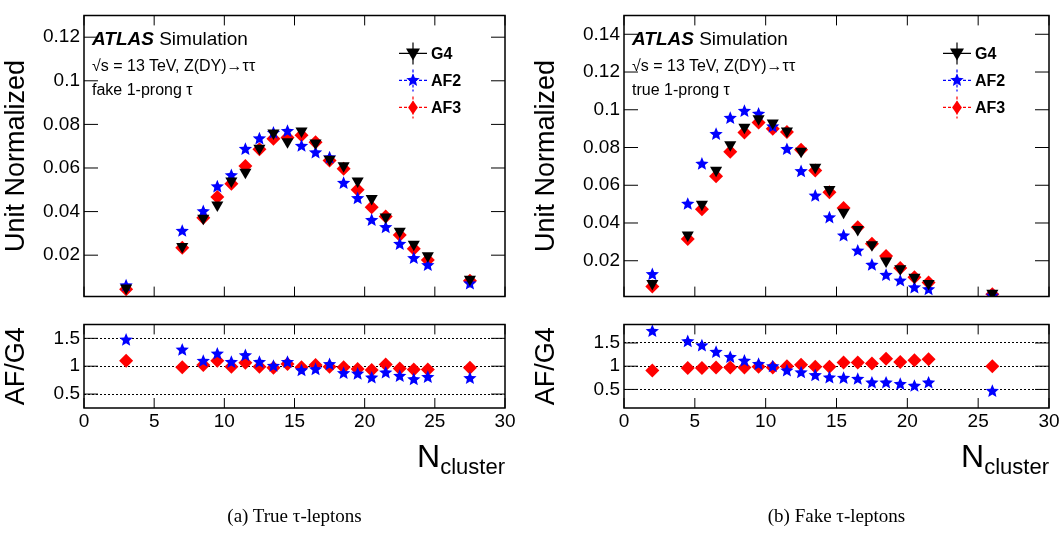  I want to click on annotation: fake 1-prong τ, so click(143, 90).